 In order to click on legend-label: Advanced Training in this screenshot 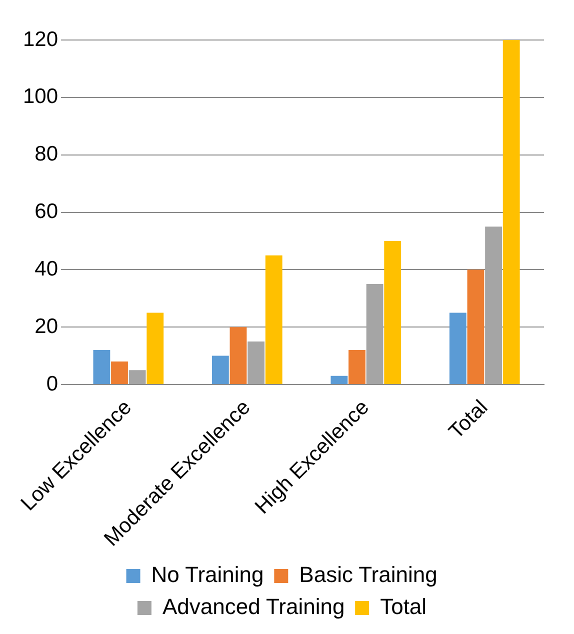, I will do `click(253, 607)`.